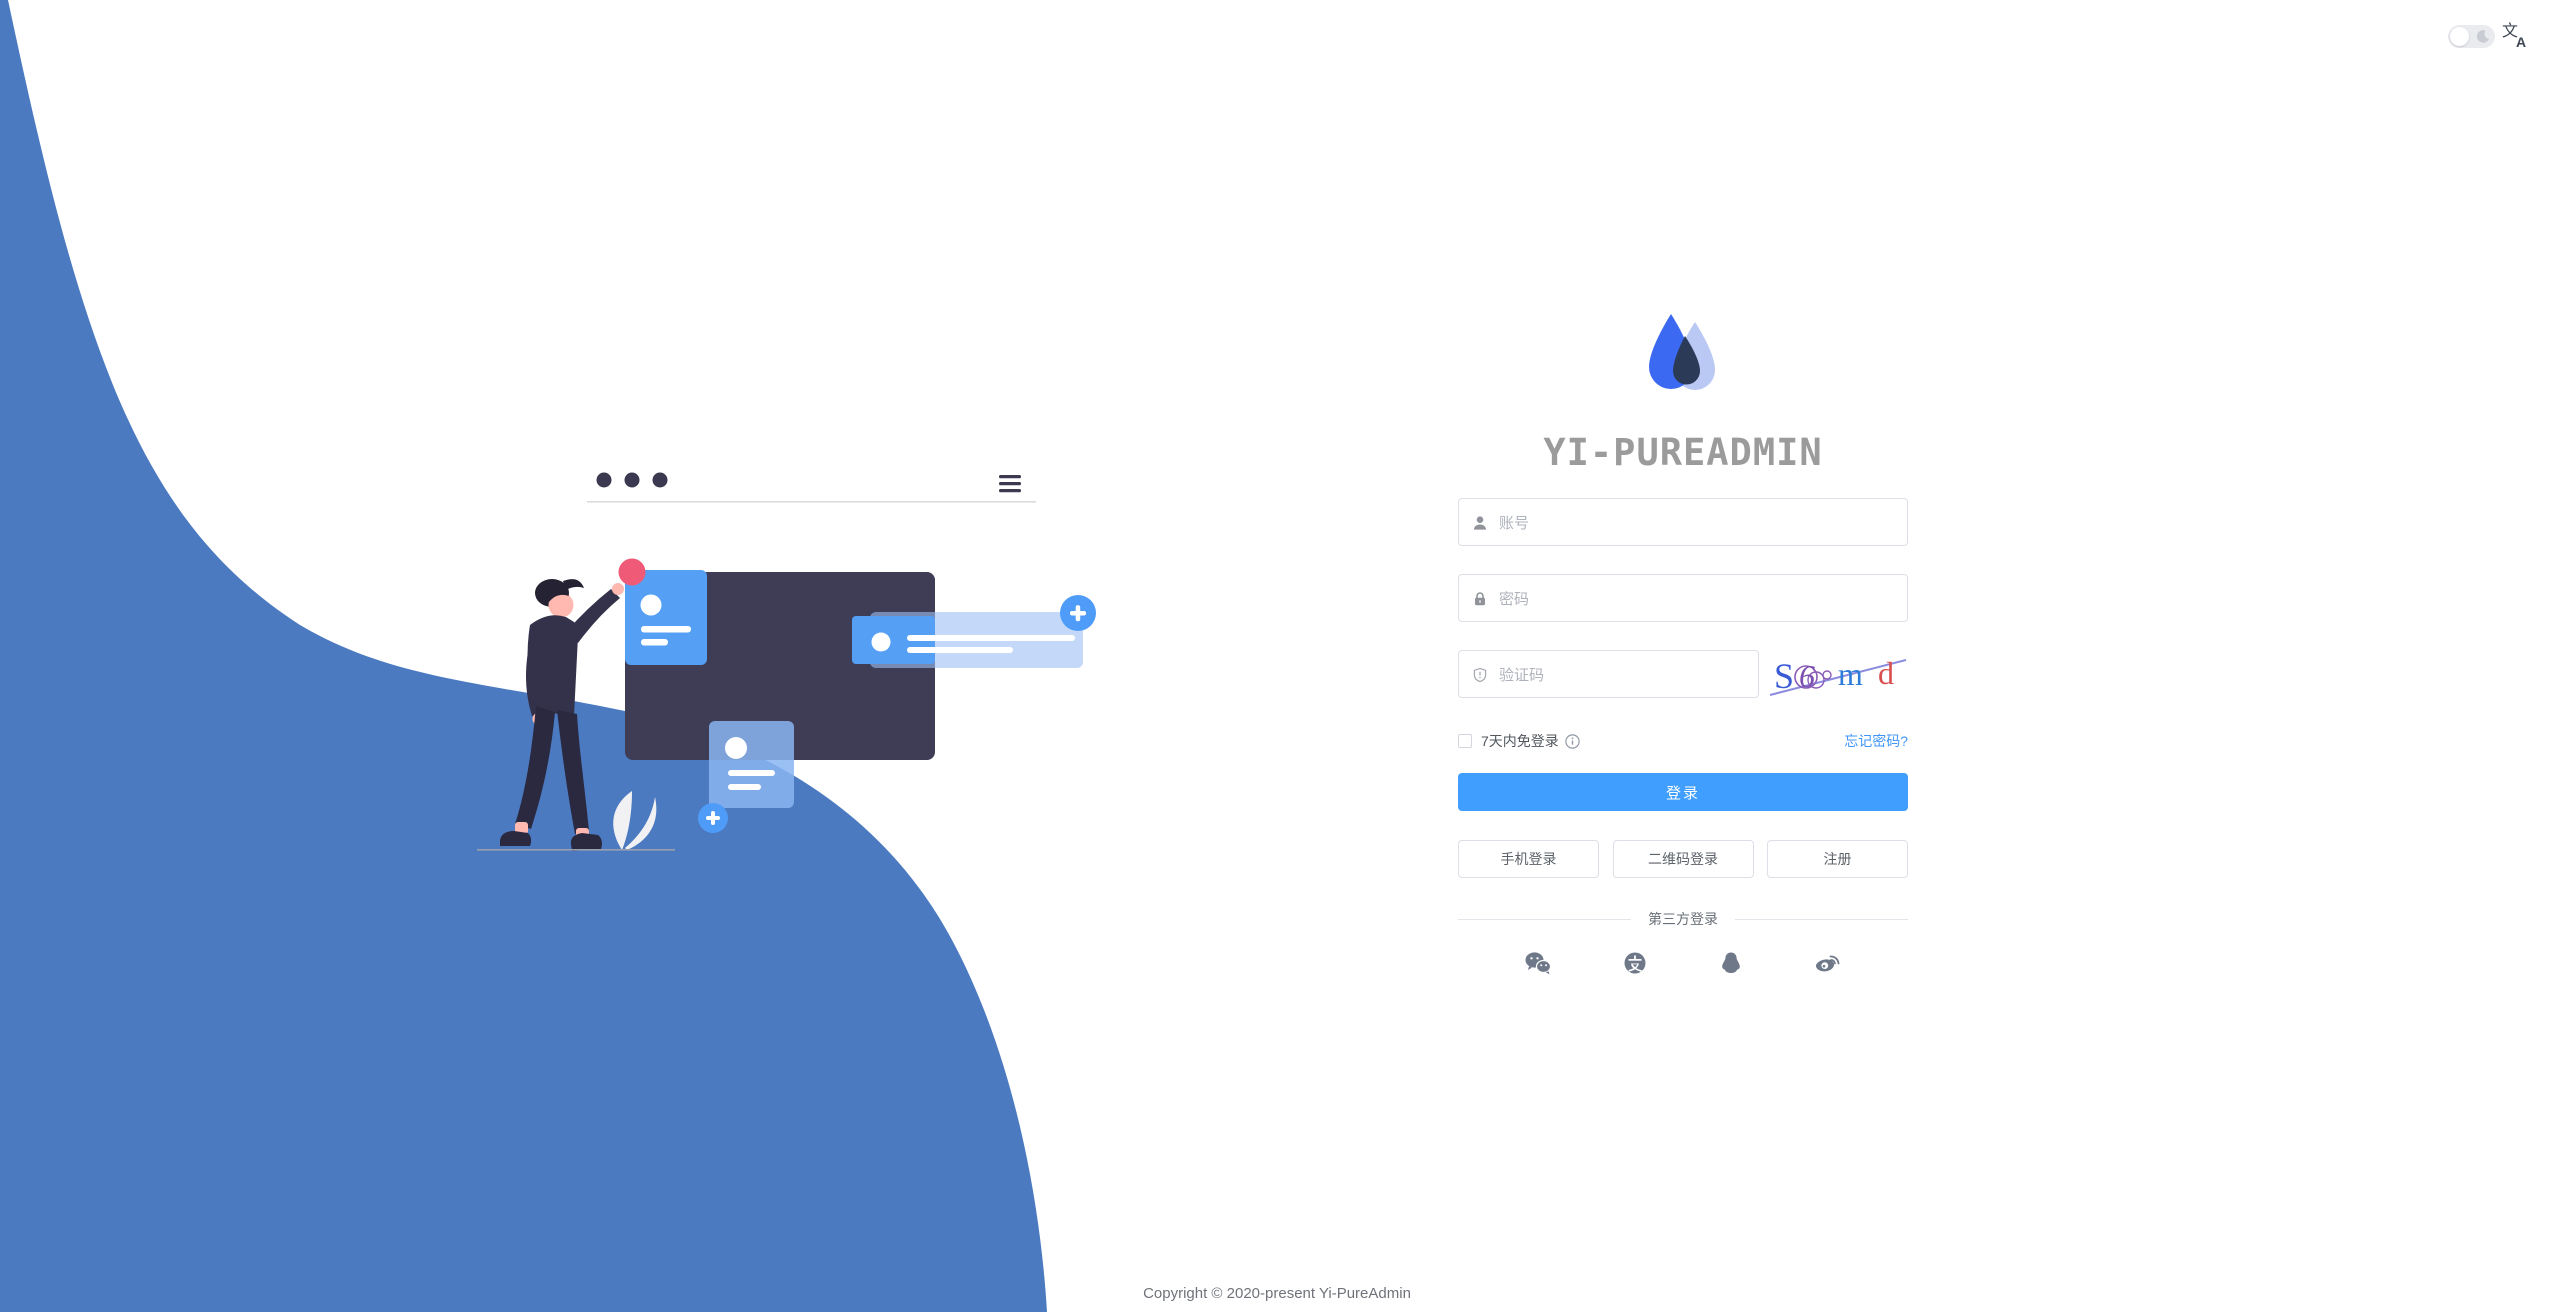 The image size is (2554, 1312). What do you see at coordinates (1886, 673) in the screenshot?
I see `captcha-letter: d` at bounding box center [1886, 673].